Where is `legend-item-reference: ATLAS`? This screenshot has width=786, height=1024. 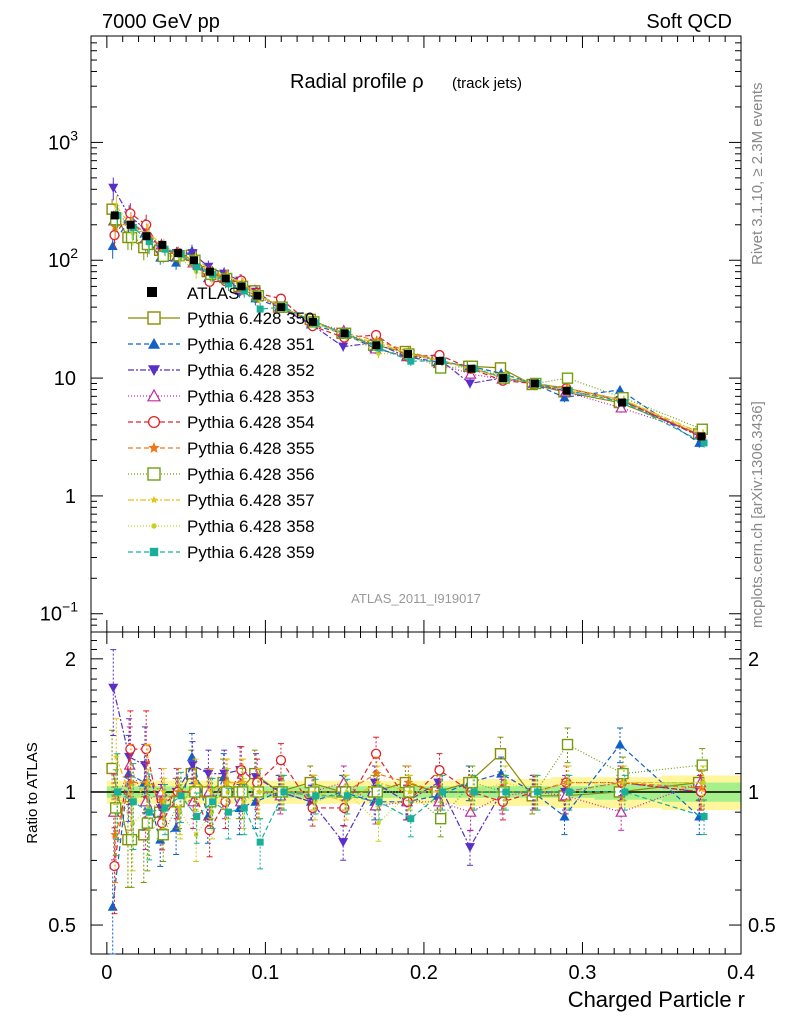
legend-item-reference: ATLAS is located at coordinates (193, 293).